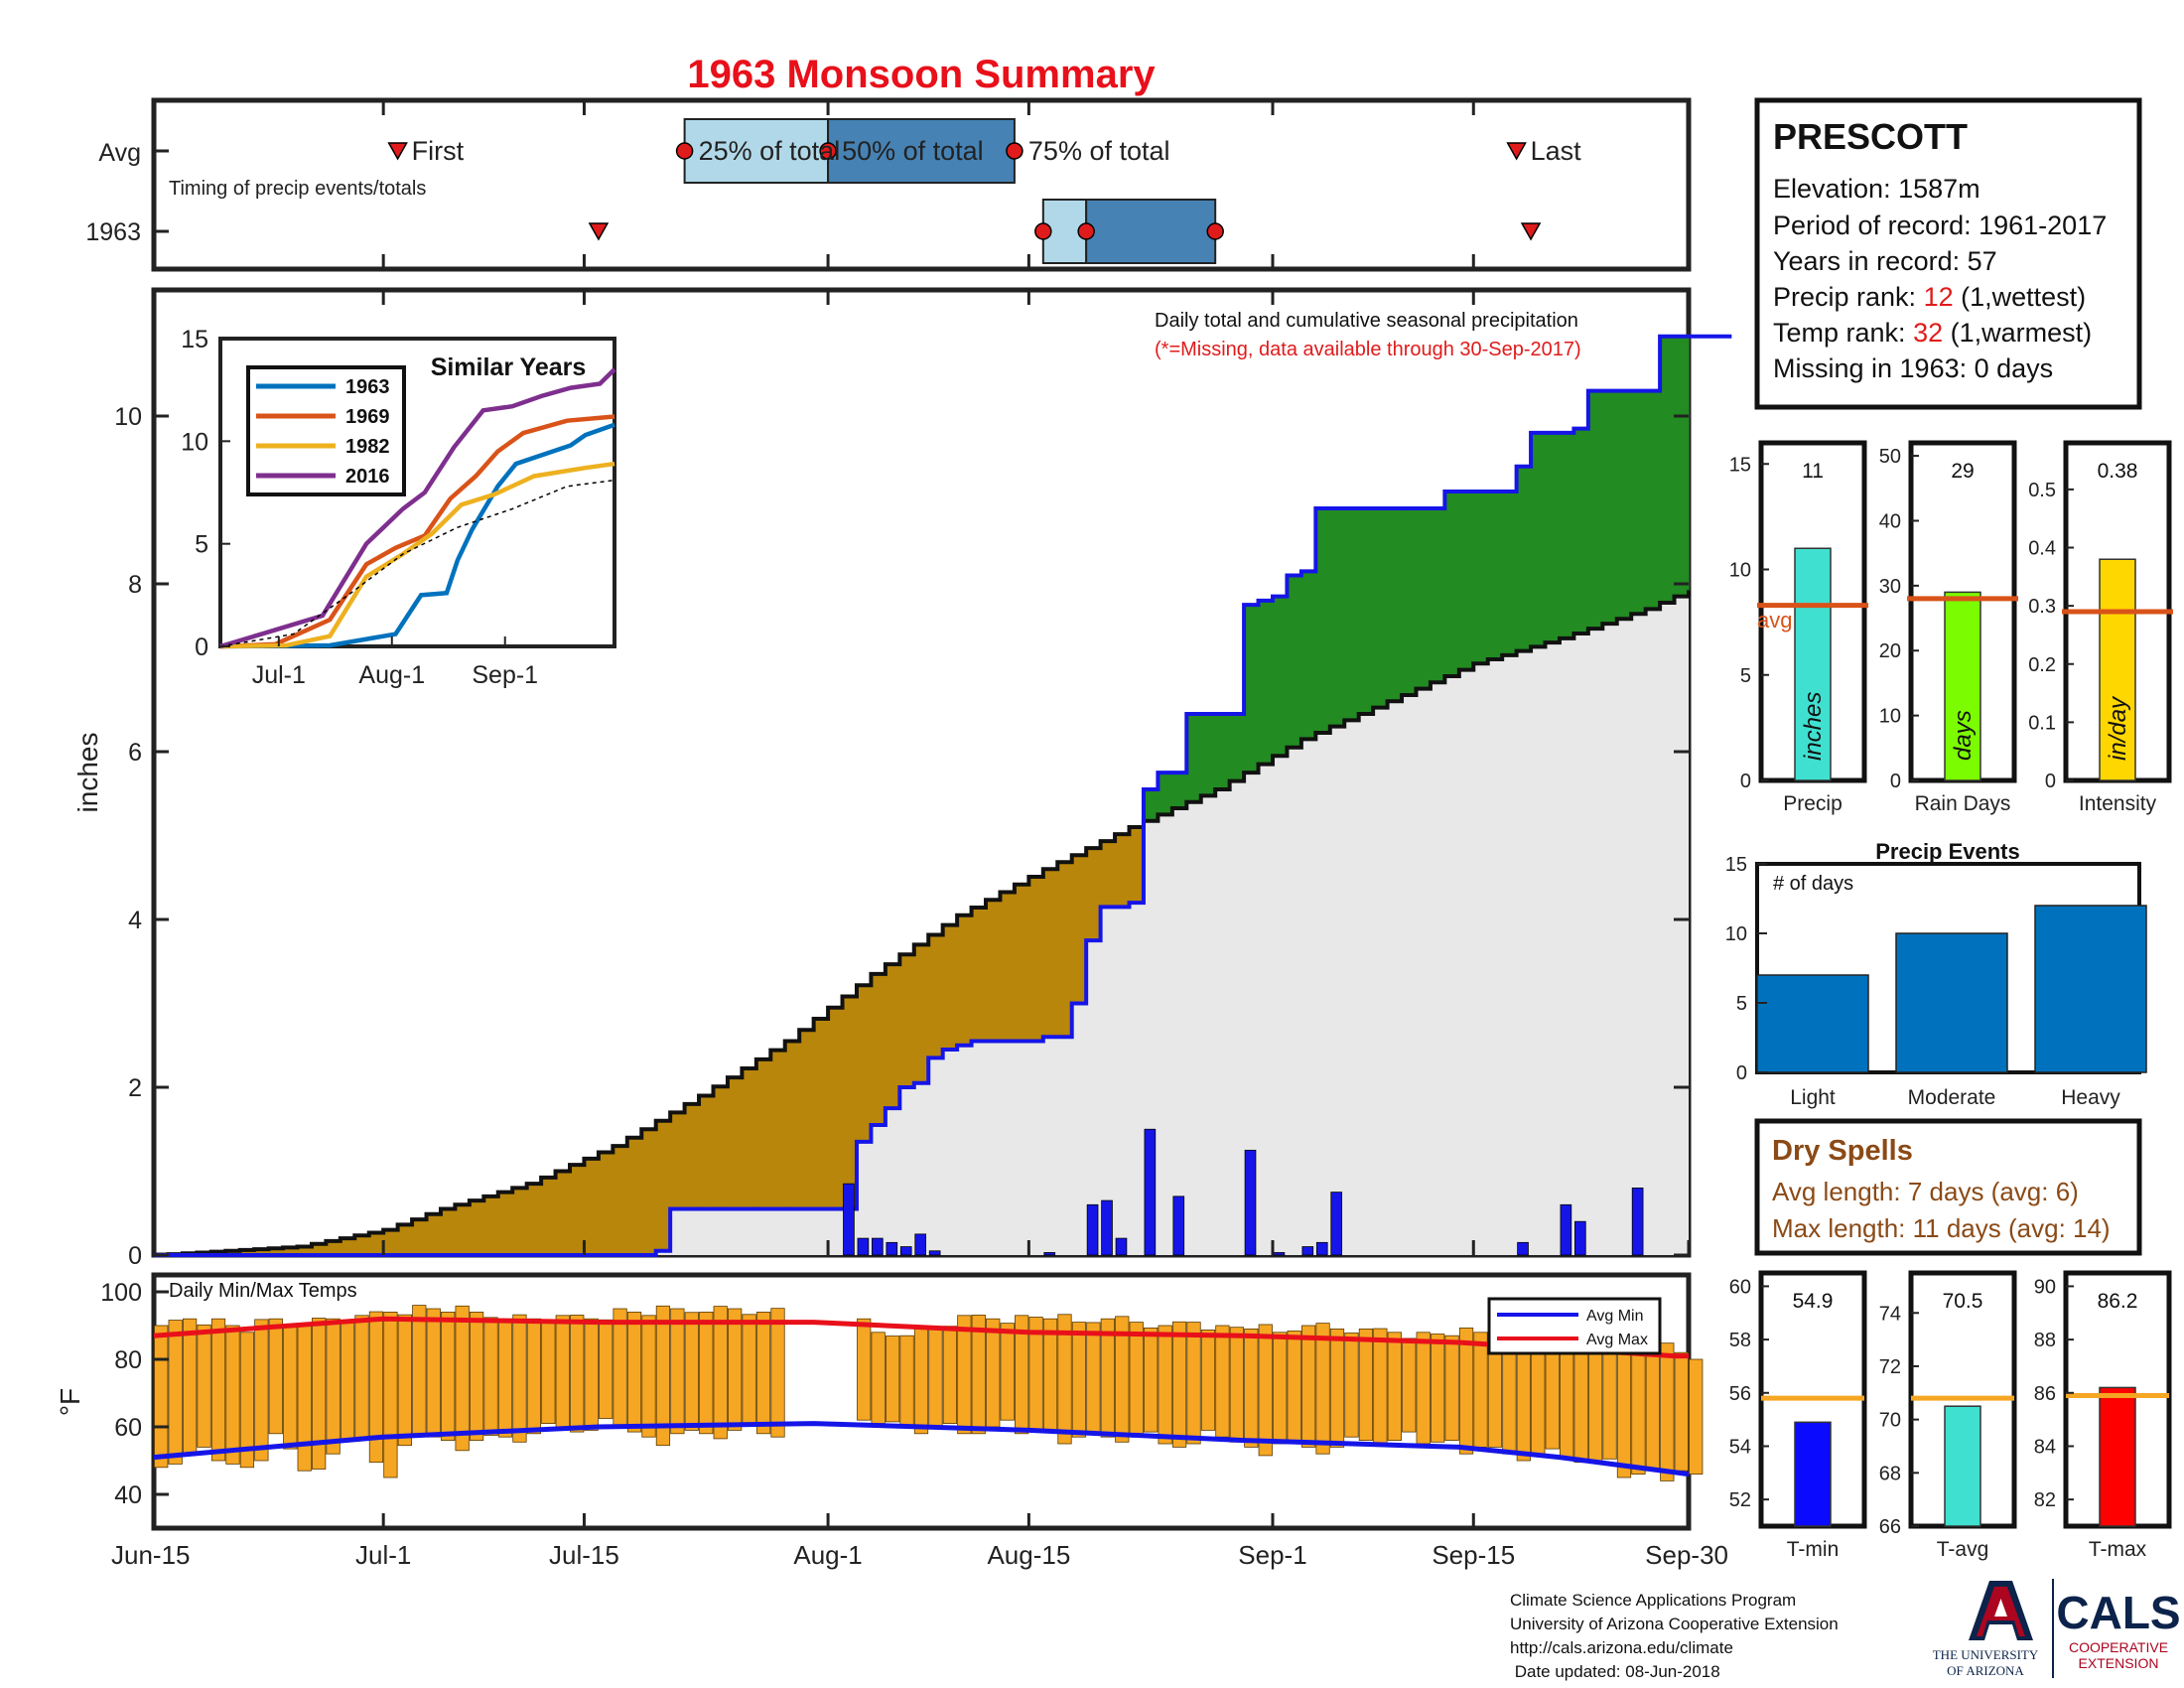 The image size is (2184, 1688). I want to click on tmax-panel-tick-label: 84, so click(2045, 1447).